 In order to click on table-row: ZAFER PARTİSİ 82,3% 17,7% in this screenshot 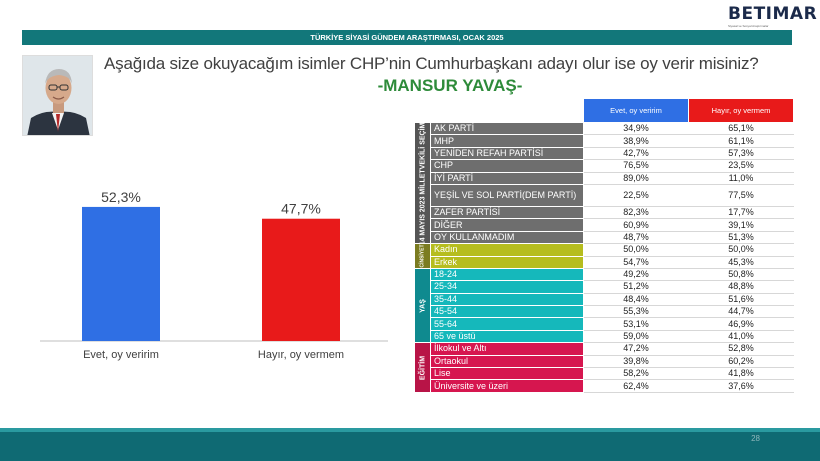, I will do `click(604, 212)`.